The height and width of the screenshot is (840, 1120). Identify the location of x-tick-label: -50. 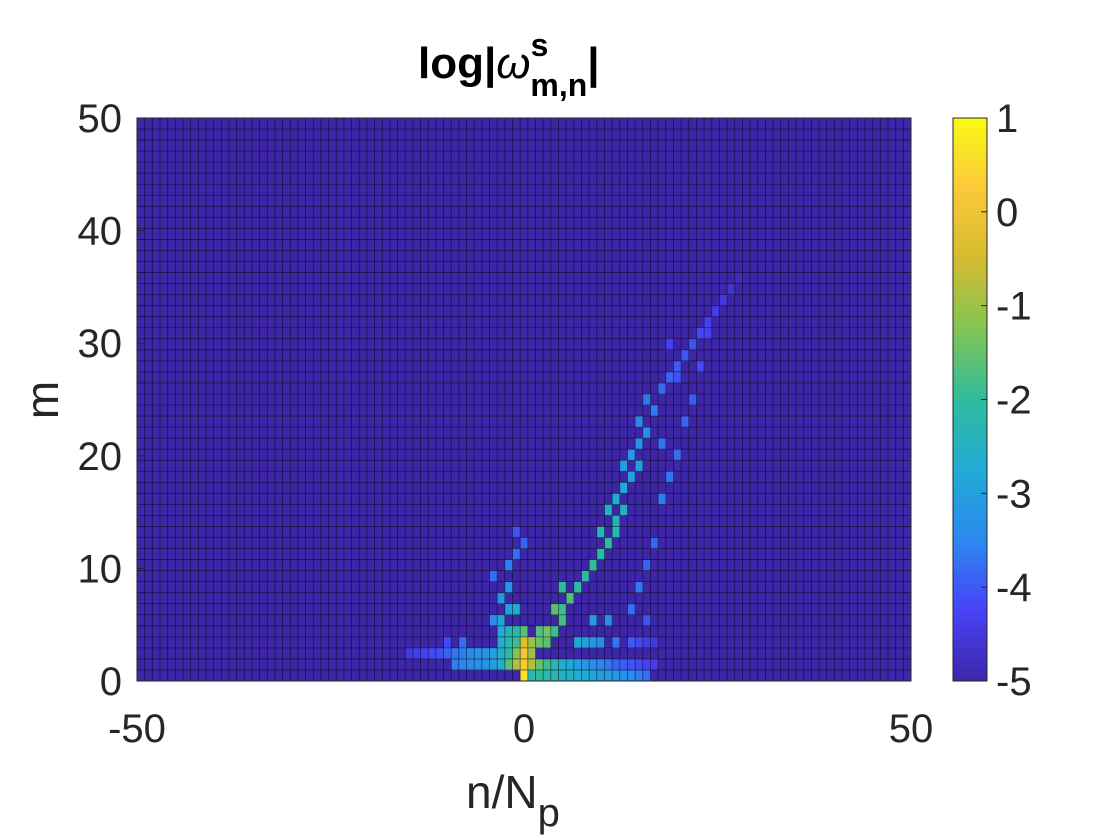
(137, 729).